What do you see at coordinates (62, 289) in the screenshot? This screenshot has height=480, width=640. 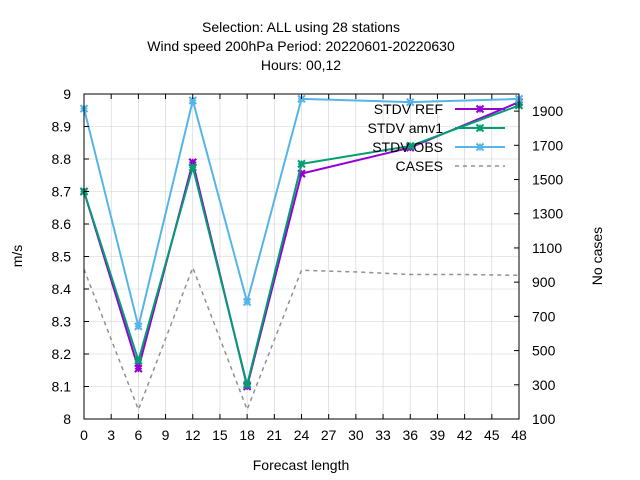 I see `y-tick-label: 8.4` at bounding box center [62, 289].